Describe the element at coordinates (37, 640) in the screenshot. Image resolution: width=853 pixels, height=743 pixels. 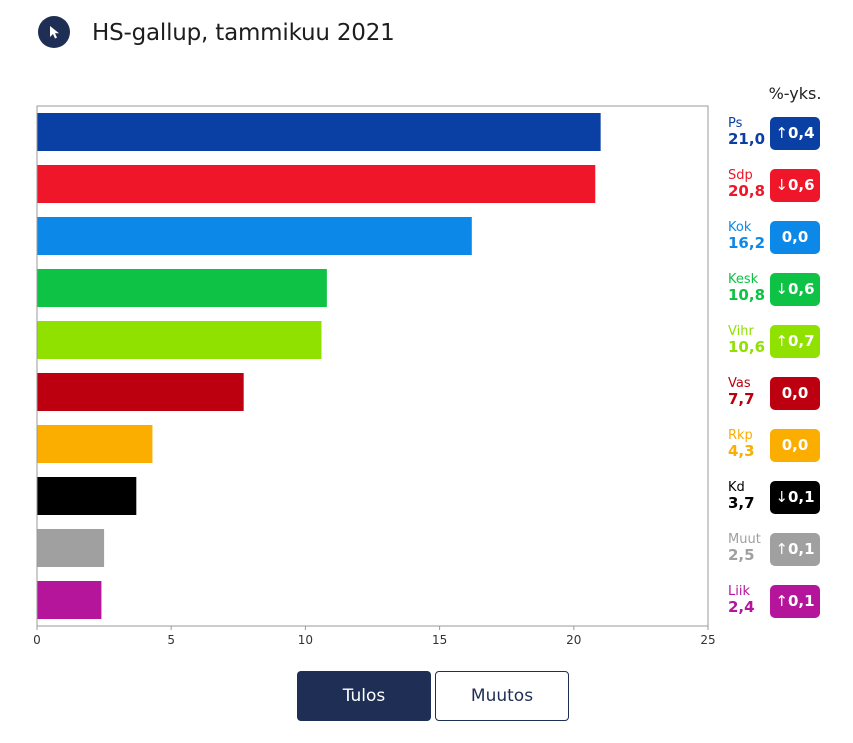
I see `x-tick-label: 0` at that location.